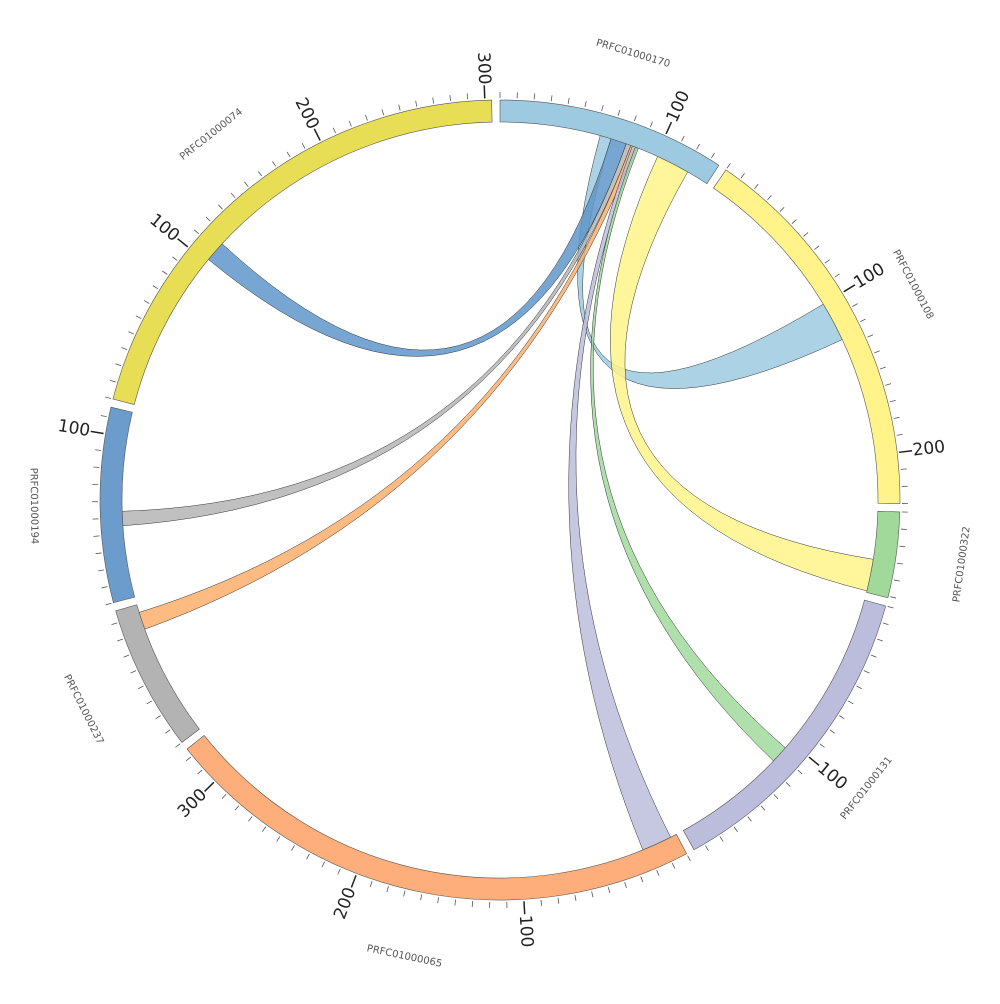  Describe the element at coordinates (961, 564) in the screenshot. I see `segment-name: PRFC01000322` at that location.